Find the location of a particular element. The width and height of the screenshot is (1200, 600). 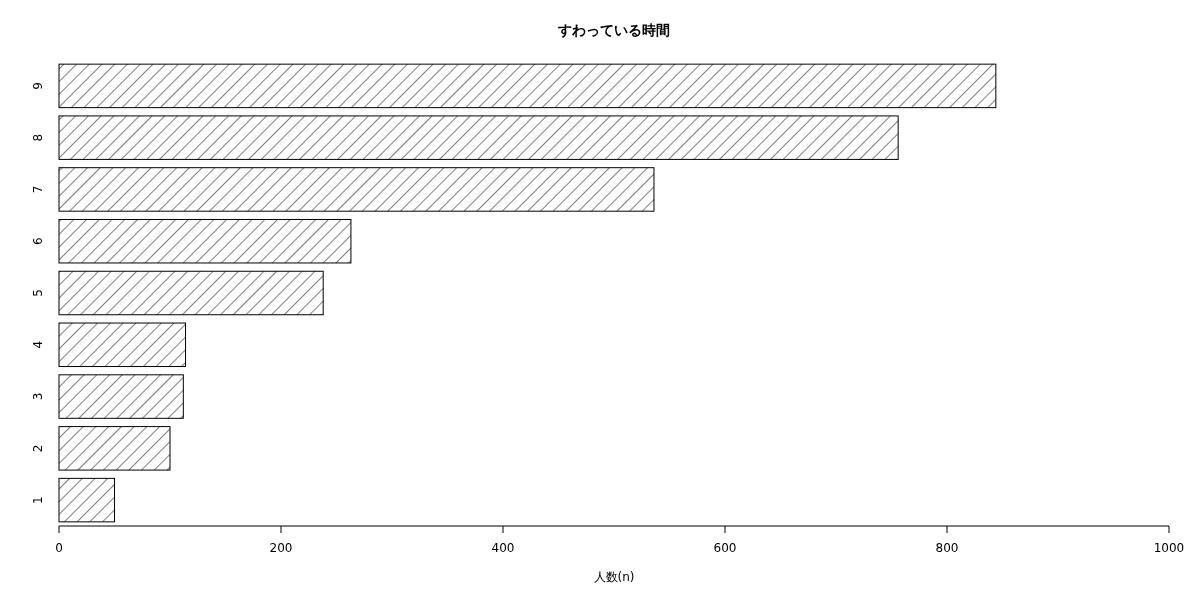

x-tick-label: 800 is located at coordinates (947, 548).